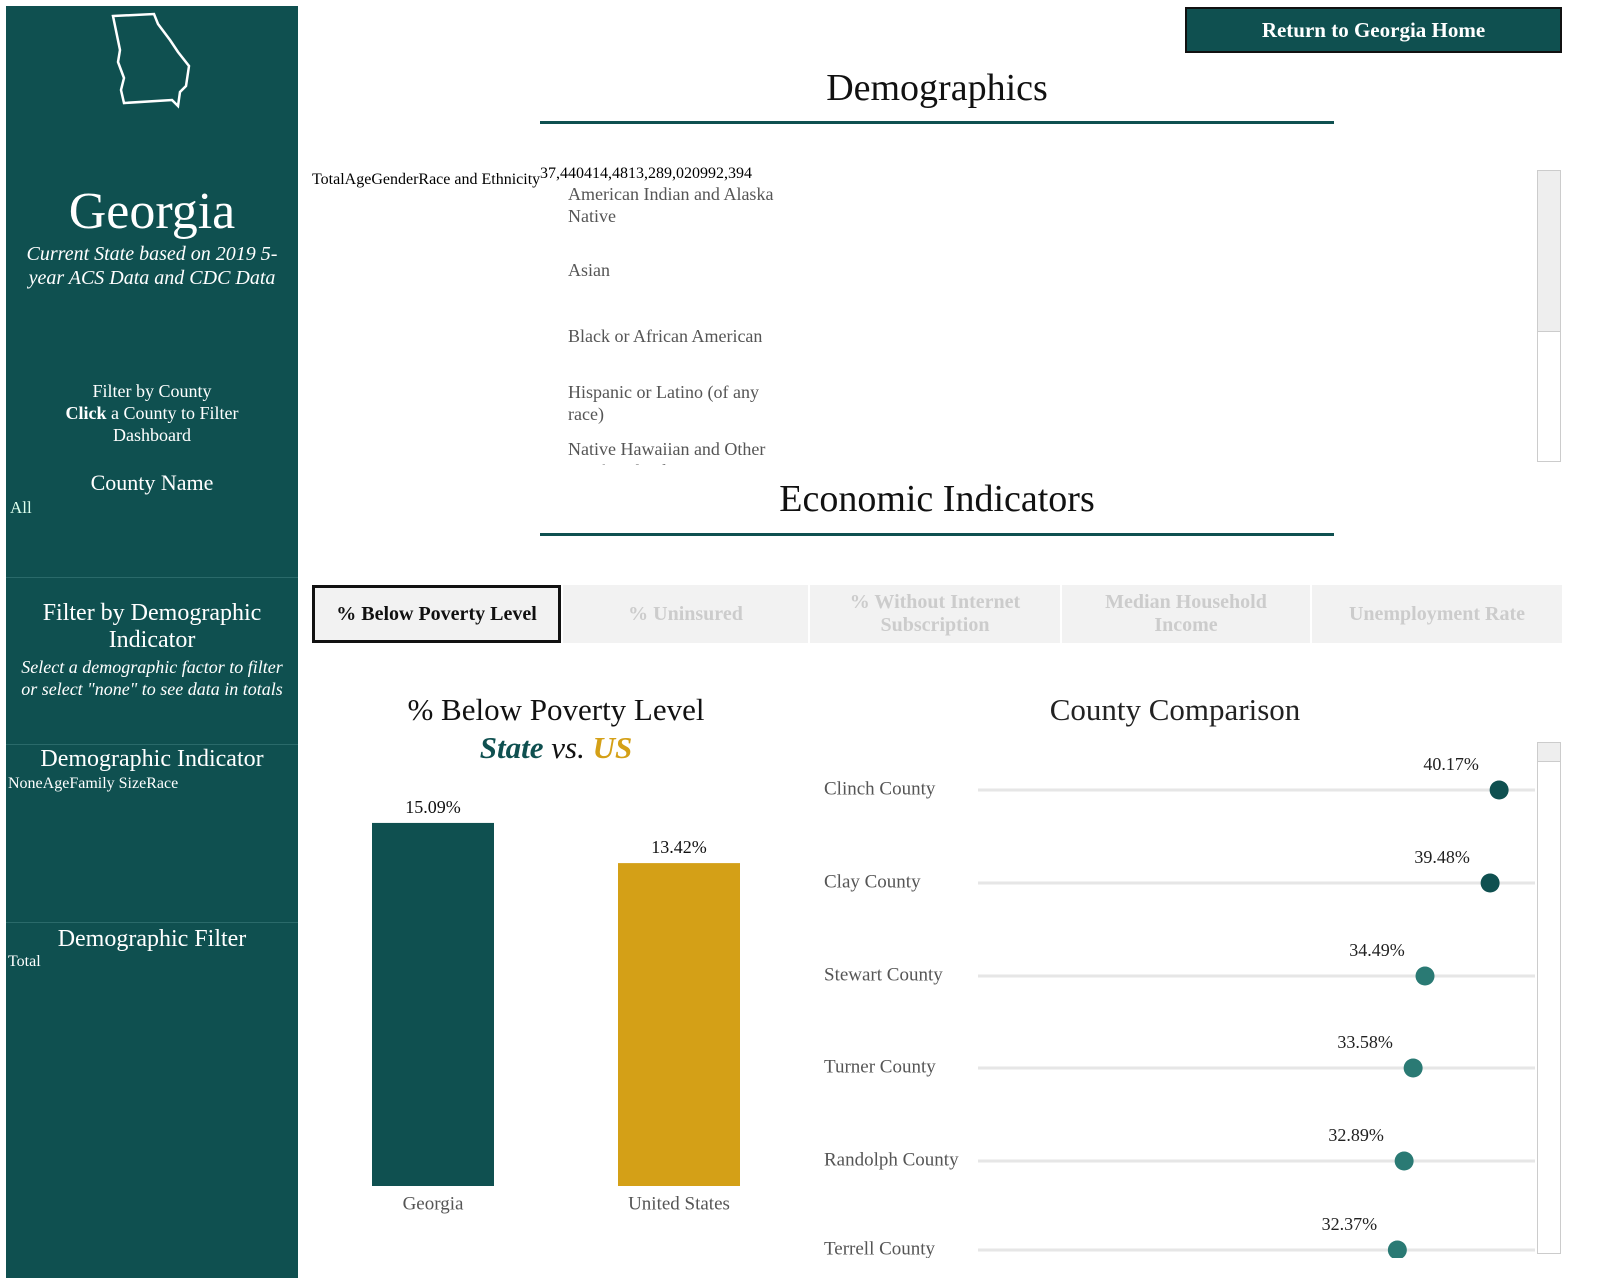 The height and width of the screenshot is (1278, 1598). I want to click on state-title: Georgia, so click(152, 211).